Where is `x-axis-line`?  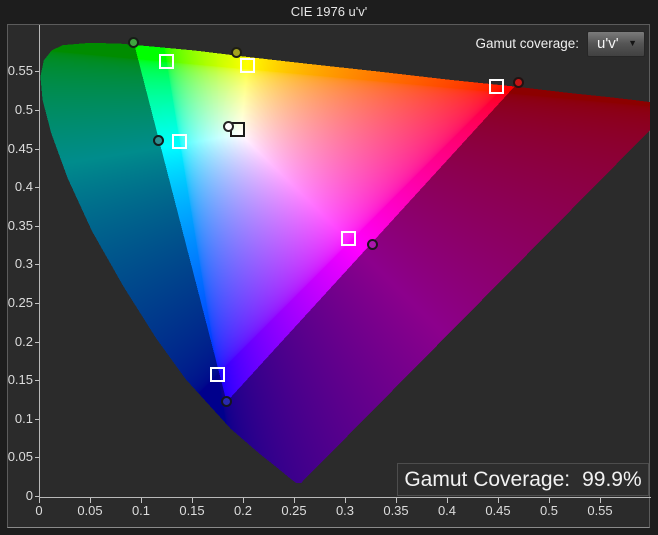 x-axis-line is located at coordinates (345, 497).